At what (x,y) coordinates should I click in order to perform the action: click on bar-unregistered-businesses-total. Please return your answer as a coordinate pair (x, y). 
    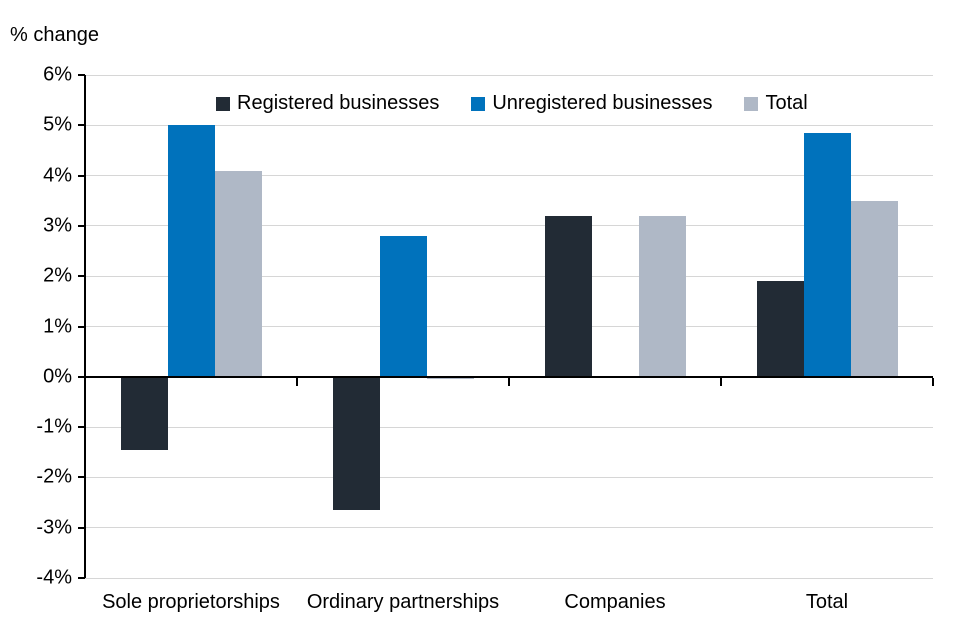
    Looking at the image, I should click on (827, 254).